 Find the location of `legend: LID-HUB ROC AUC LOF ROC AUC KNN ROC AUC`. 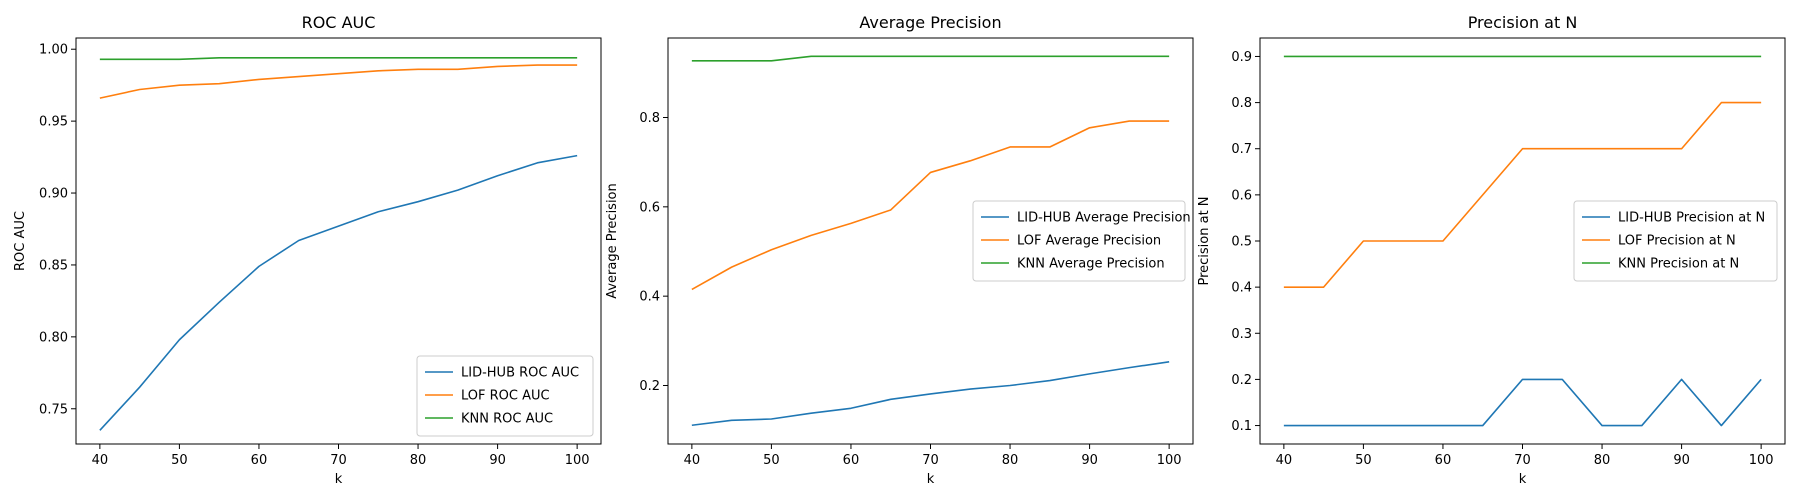

legend: LID-HUB ROC AUC LOF ROC AUC KNN ROC AUC is located at coordinates (505, 396).